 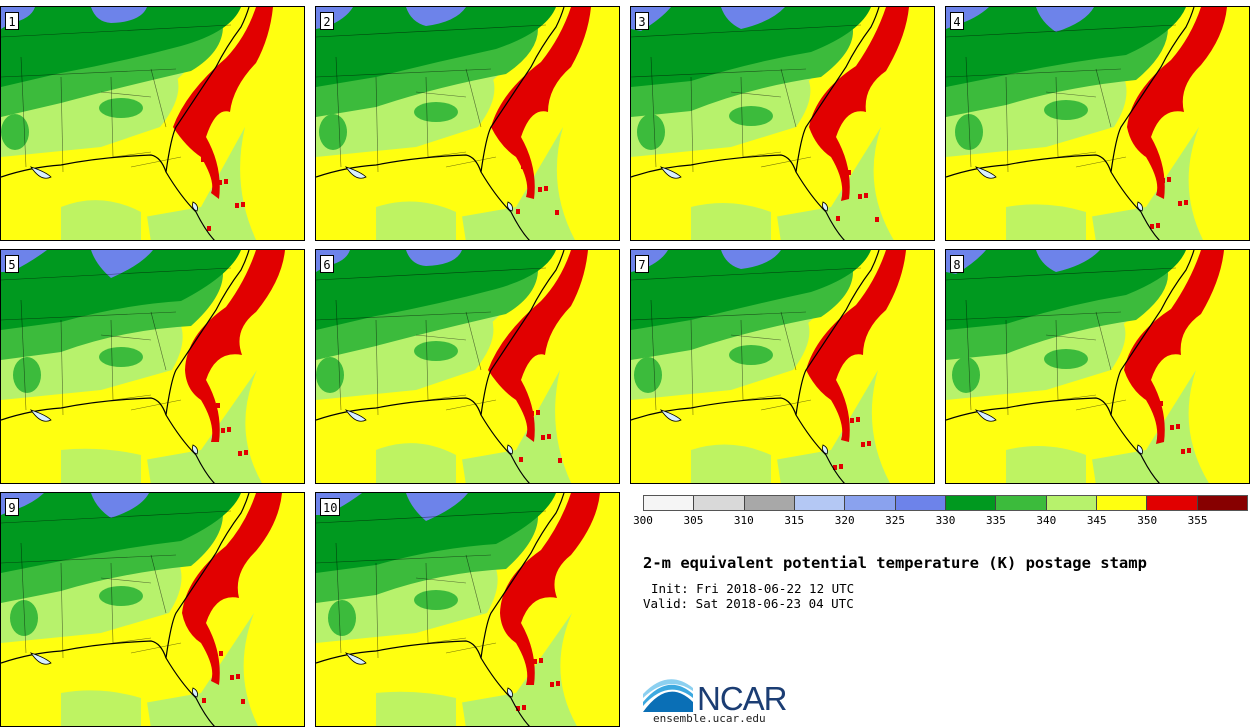 I want to click on member-number-badge: 2, so click(x=327, y=21).